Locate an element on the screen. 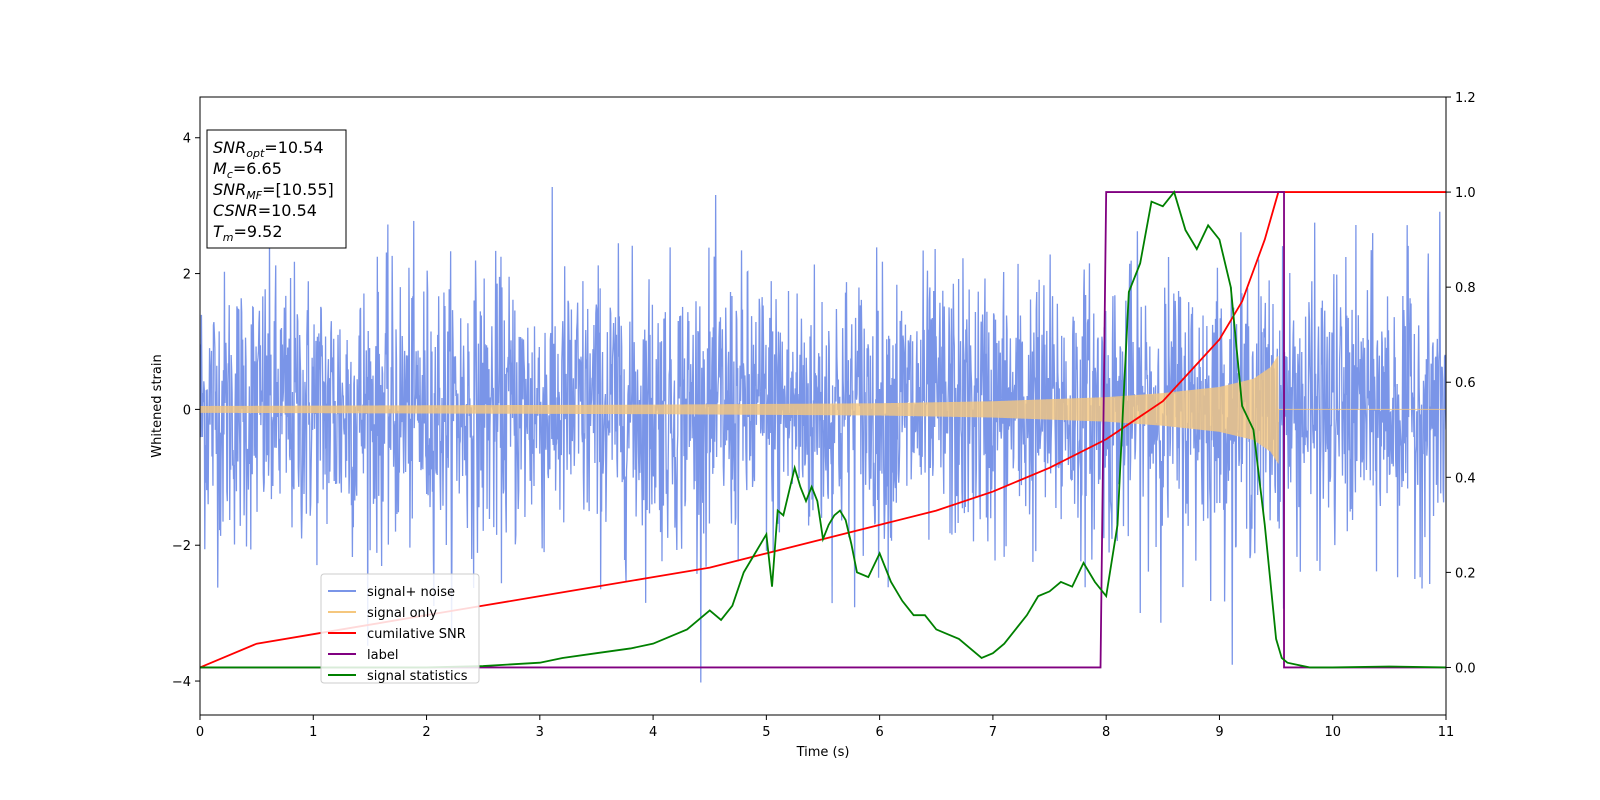  x-tick-label: 6 is located at coordinates (879, 732).